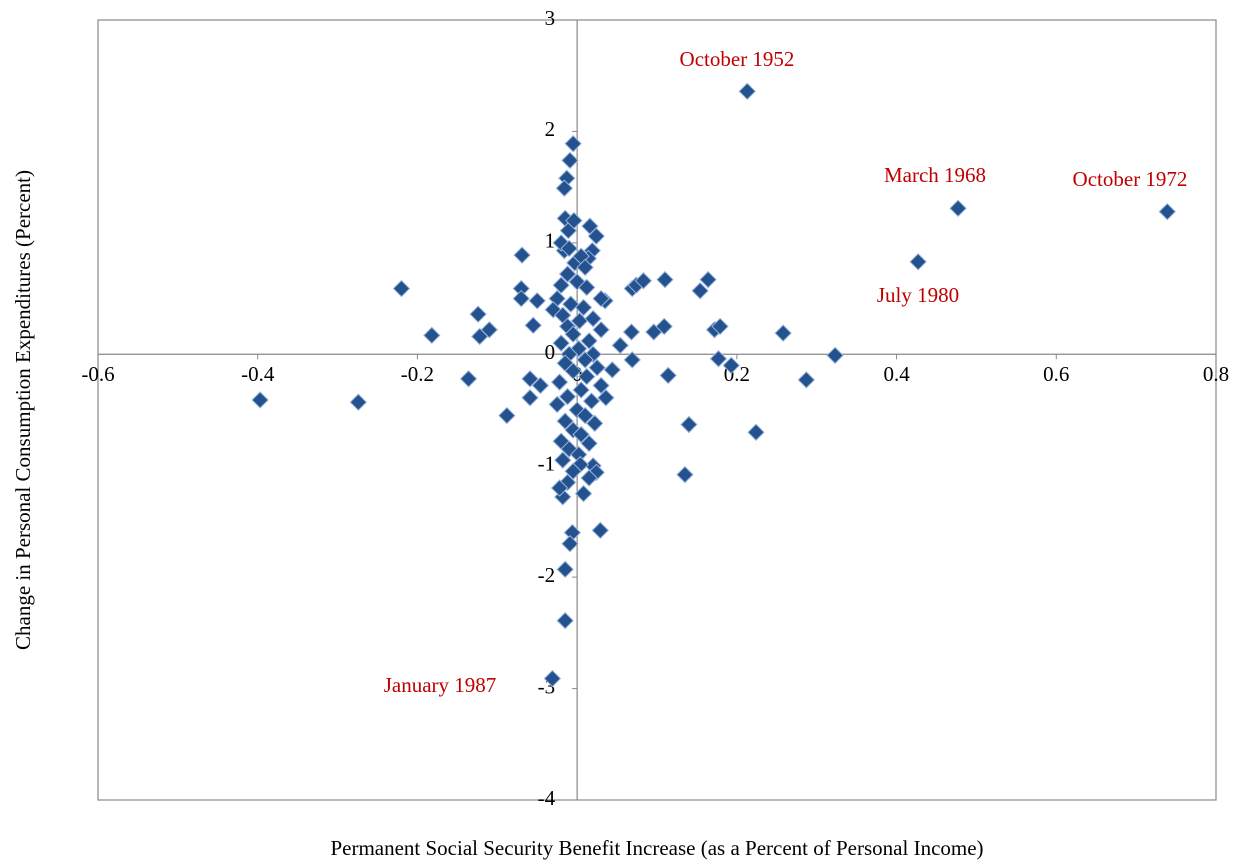  I want to click on x-tick-label: -0.2, so click(417, 374).